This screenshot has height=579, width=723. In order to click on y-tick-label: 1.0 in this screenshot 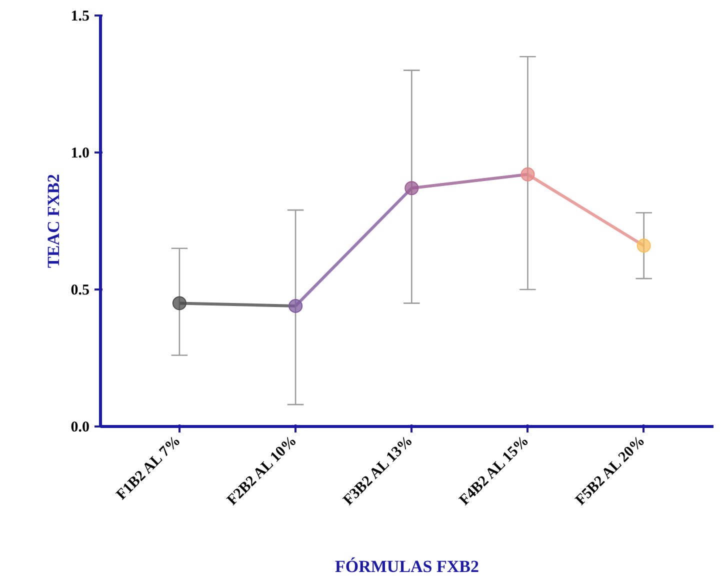, I will do `click(80, 154)`.